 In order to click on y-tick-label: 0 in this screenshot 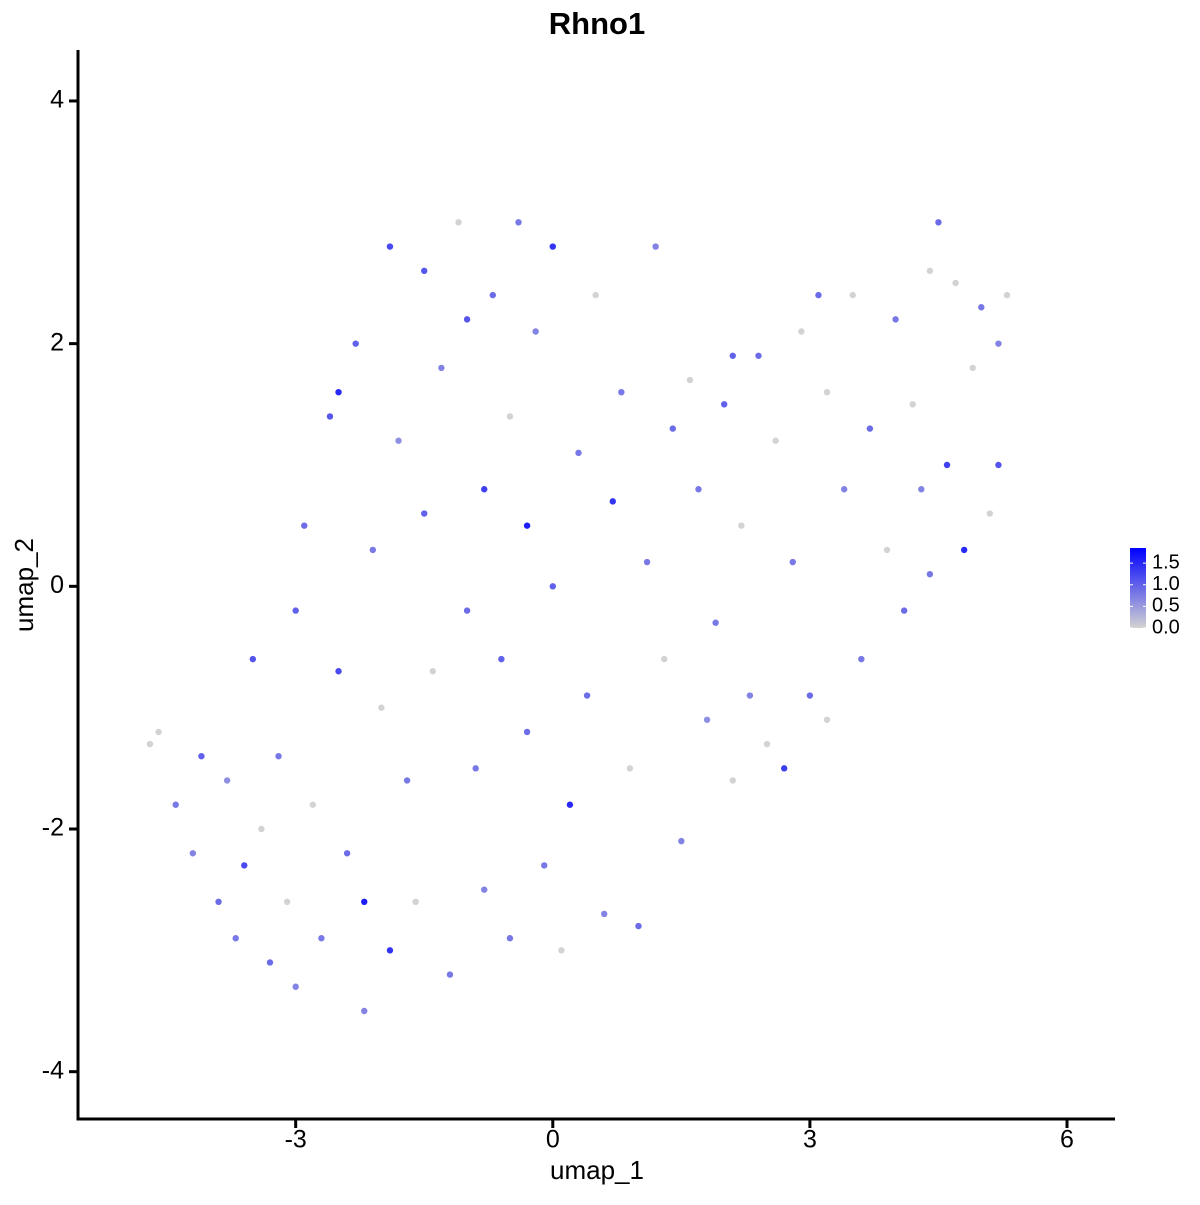, I will do `click(57, 585)`.